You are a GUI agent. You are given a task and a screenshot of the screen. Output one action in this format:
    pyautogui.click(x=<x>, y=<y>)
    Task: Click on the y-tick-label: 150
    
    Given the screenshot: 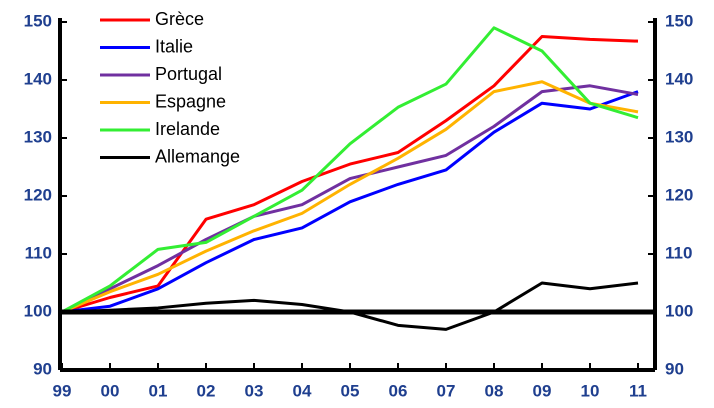 What is the action you would take?
    pyautogui.click(x=38, y=20)
    